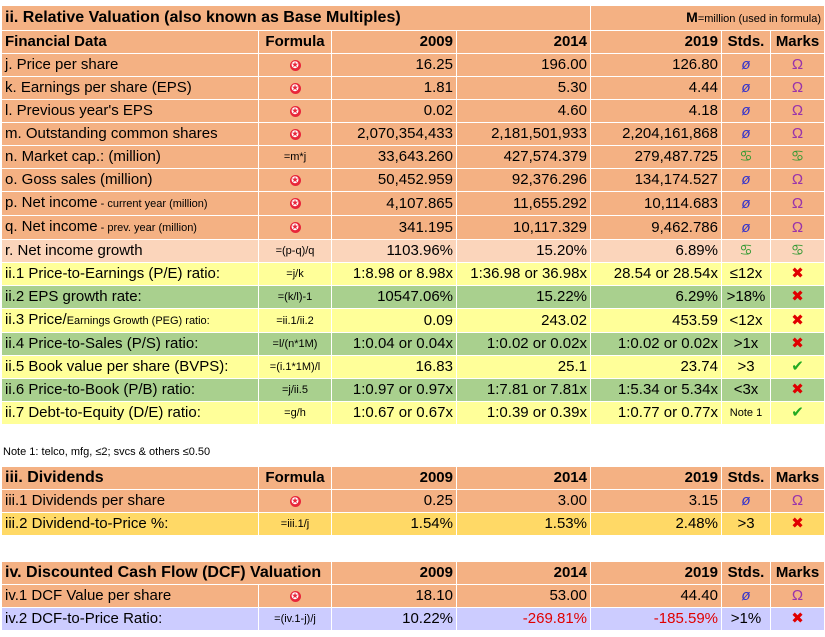  I want to click on value-2019: 1:5.34 or 5.34x, so click(656, 390).